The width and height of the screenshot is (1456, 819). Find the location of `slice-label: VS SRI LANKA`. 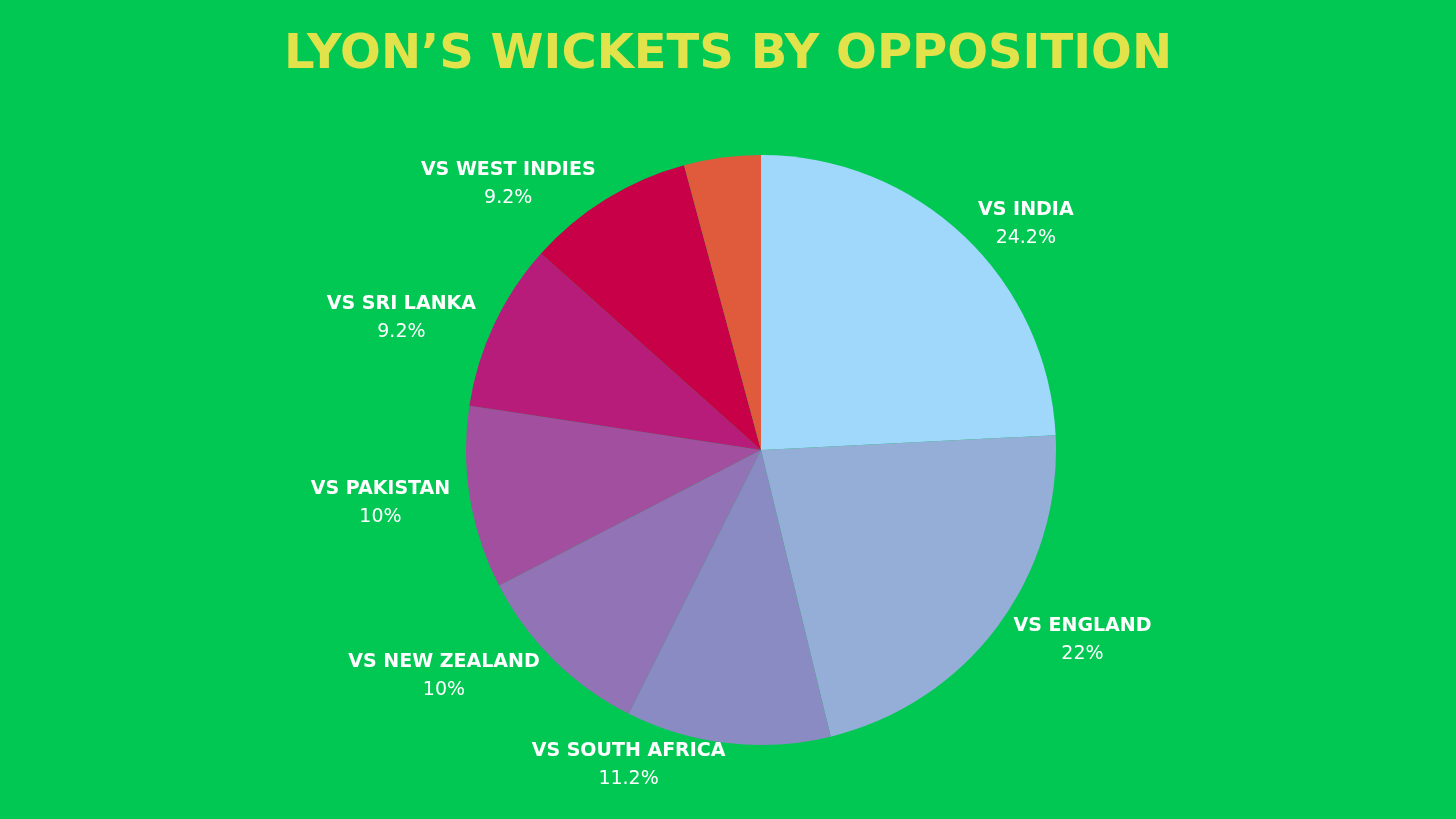

slice-label: VS SRI LANKA is located at coordinates (401, 301).